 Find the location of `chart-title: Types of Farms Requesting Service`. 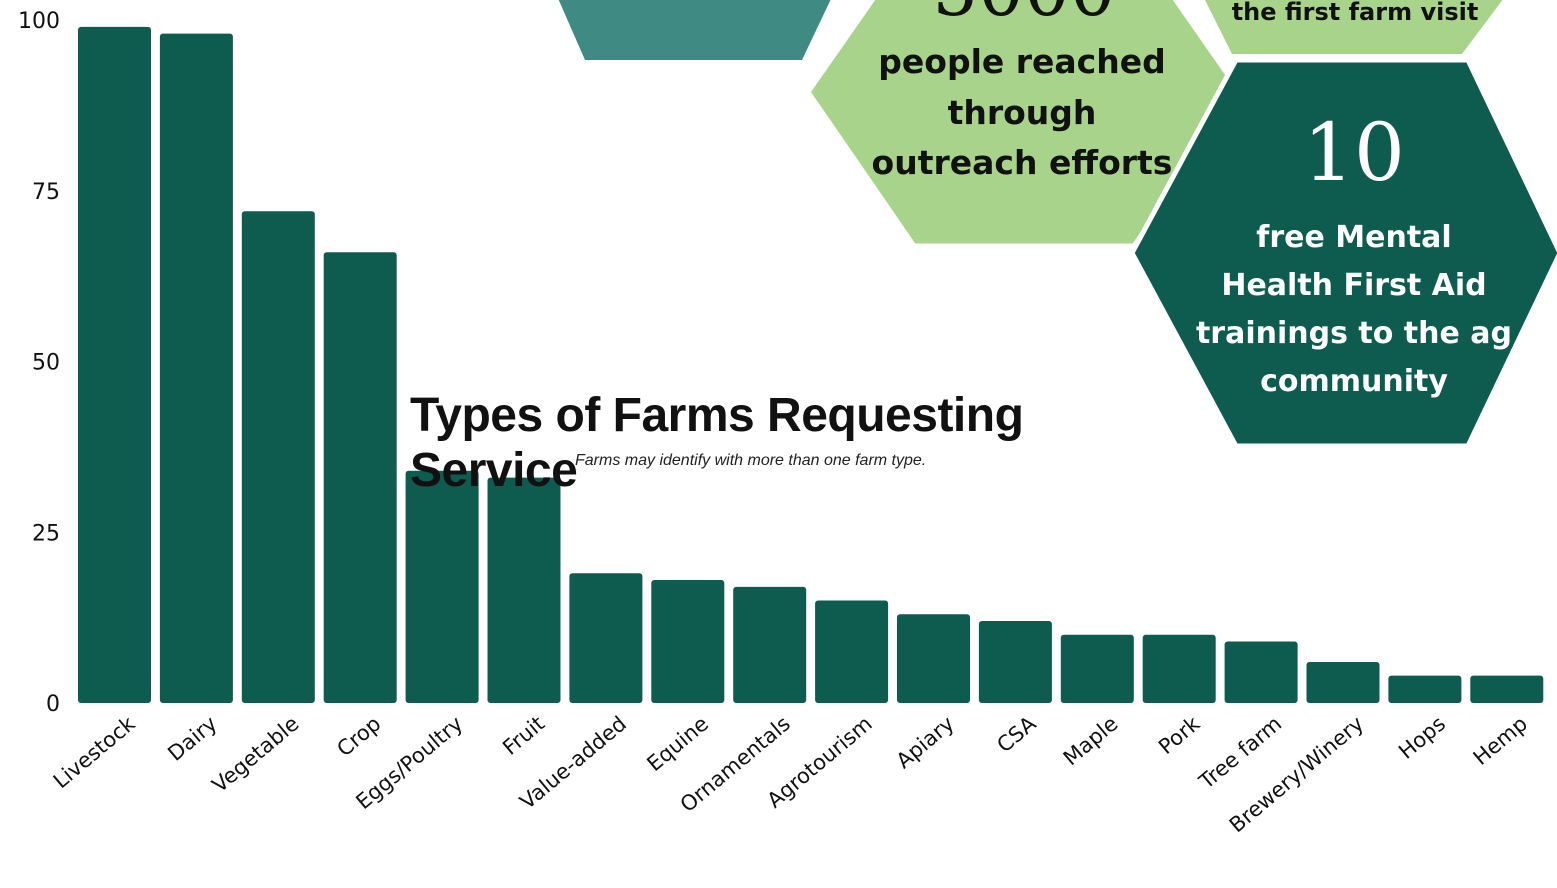

chart-title: Types of Farms Requesting Service is located at coordinates (717, 443).